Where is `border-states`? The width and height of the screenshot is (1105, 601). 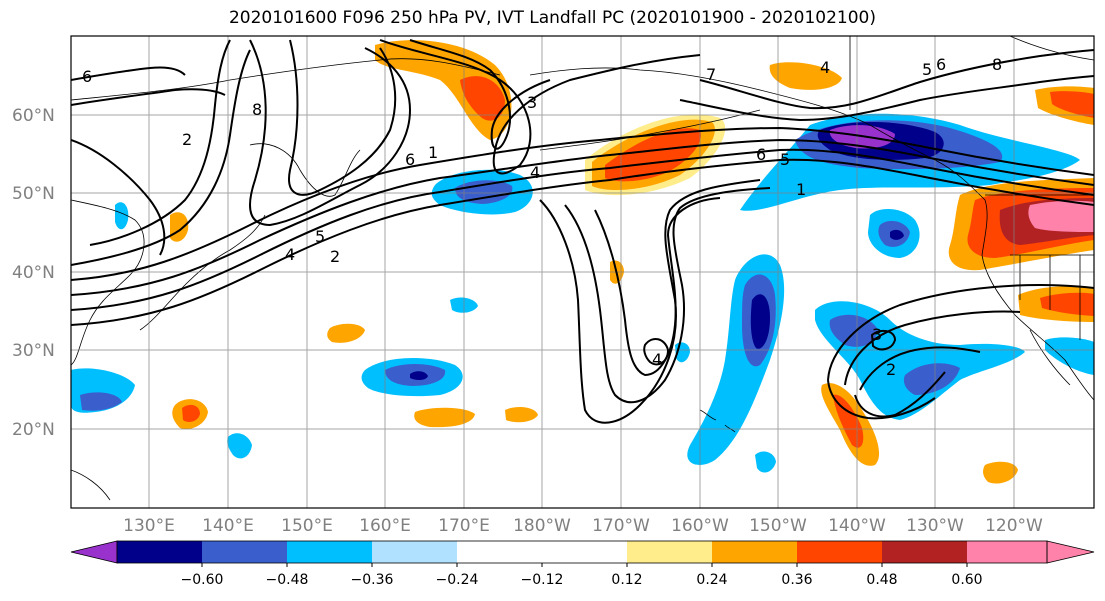
border-states is located at coordinates (1050, 297).